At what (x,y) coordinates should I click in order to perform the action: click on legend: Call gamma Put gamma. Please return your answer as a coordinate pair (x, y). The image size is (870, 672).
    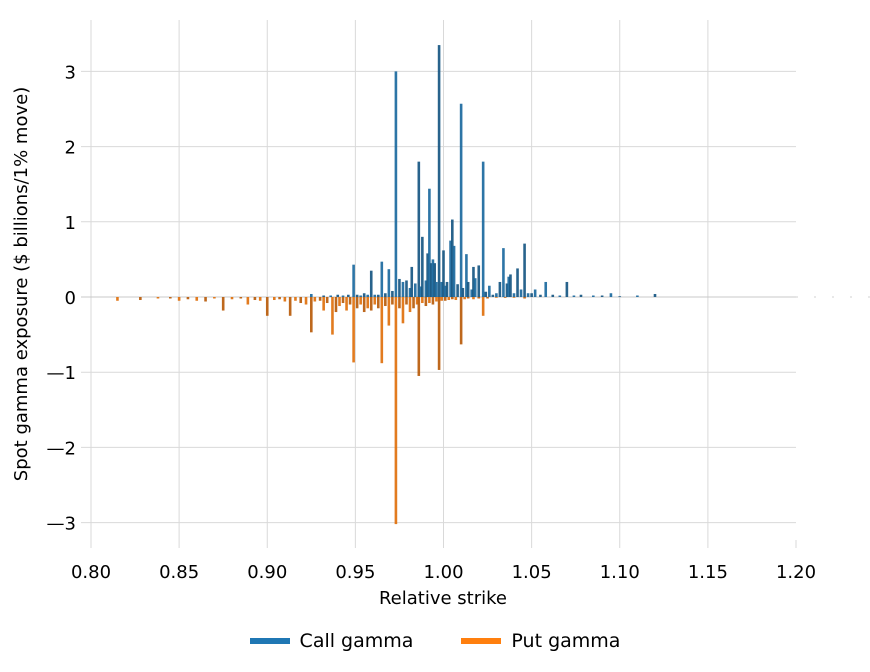
    Looking at the image, I should click on (435, 641).